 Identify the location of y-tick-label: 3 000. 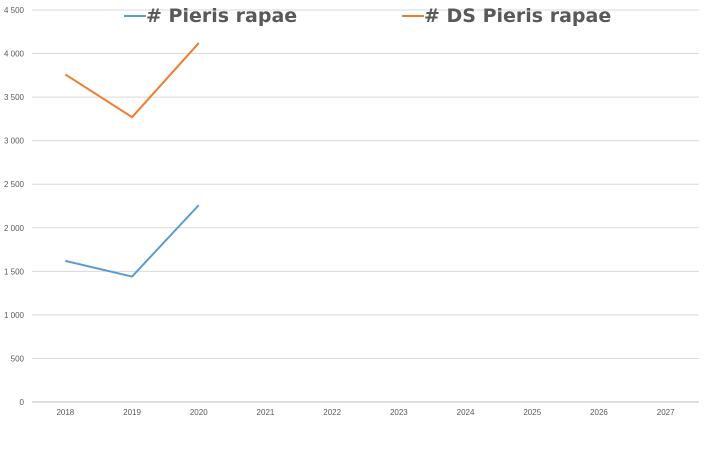
(14, 141).